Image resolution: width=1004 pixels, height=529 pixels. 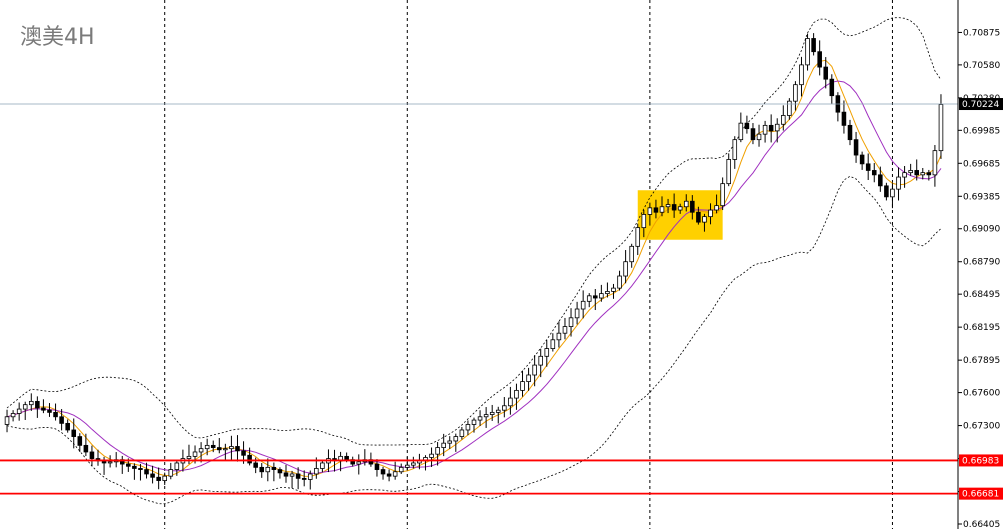 I want to click on tick-label: 0.67895, so click(x=981, y=361).